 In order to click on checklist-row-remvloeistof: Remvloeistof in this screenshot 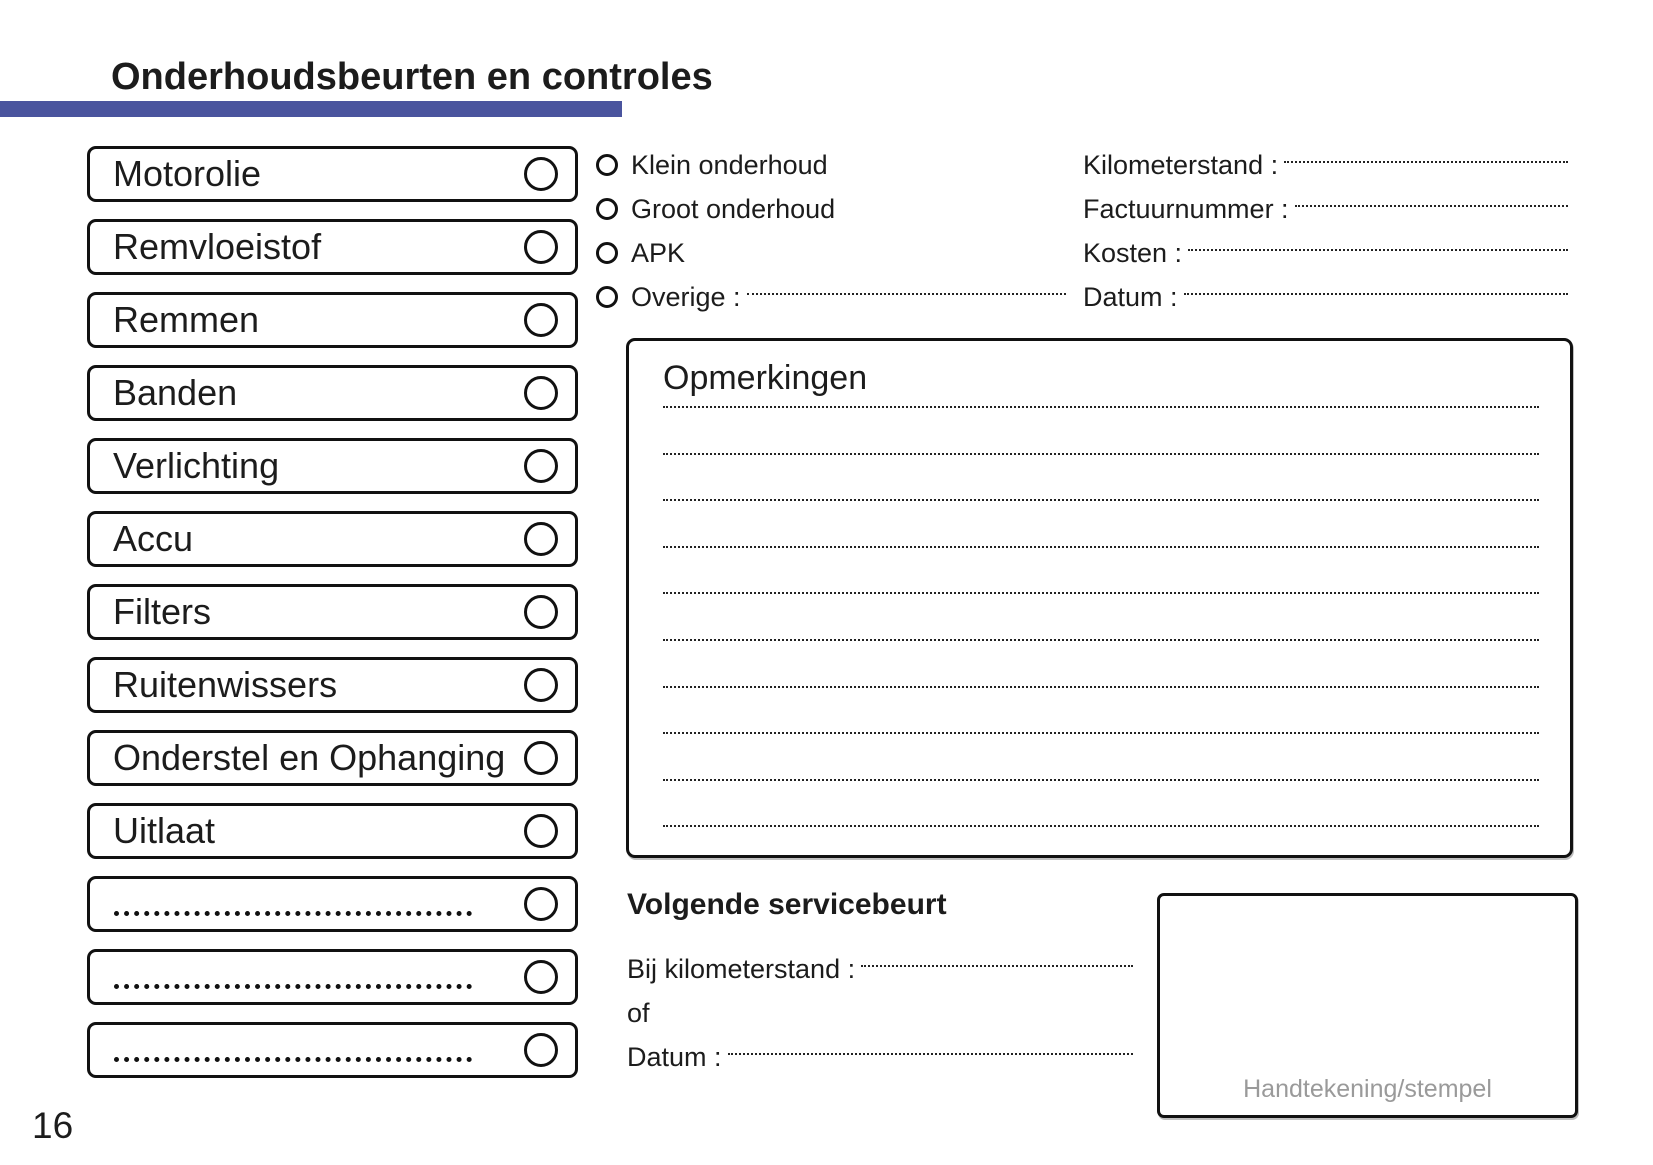, I will do `click(332, 247)`.